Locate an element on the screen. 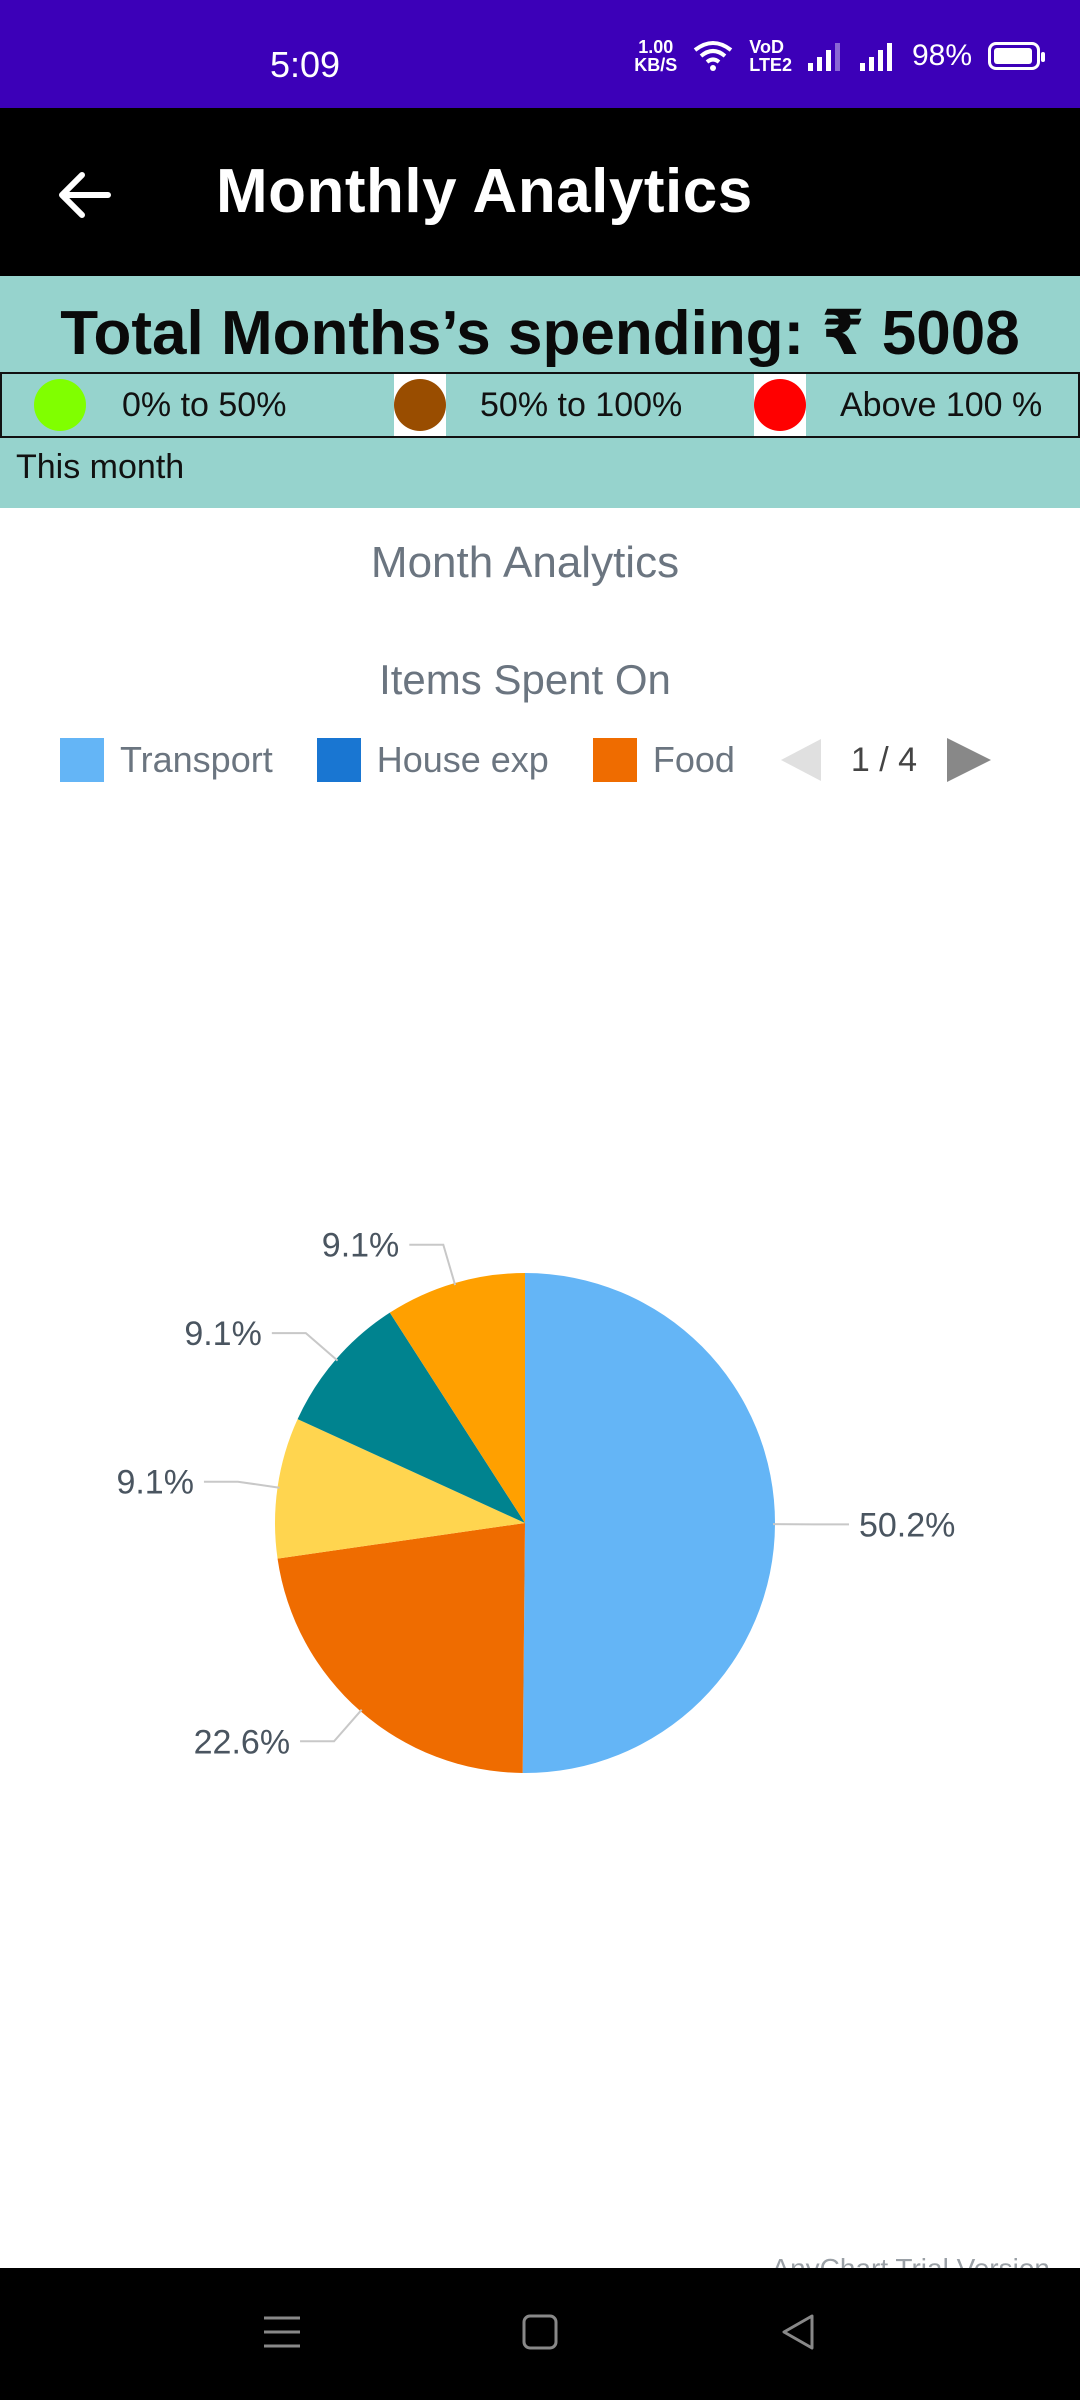 The height and width of the screenshot is (2400, 1080). red-dot-icon is located at coordinates (780, 405).